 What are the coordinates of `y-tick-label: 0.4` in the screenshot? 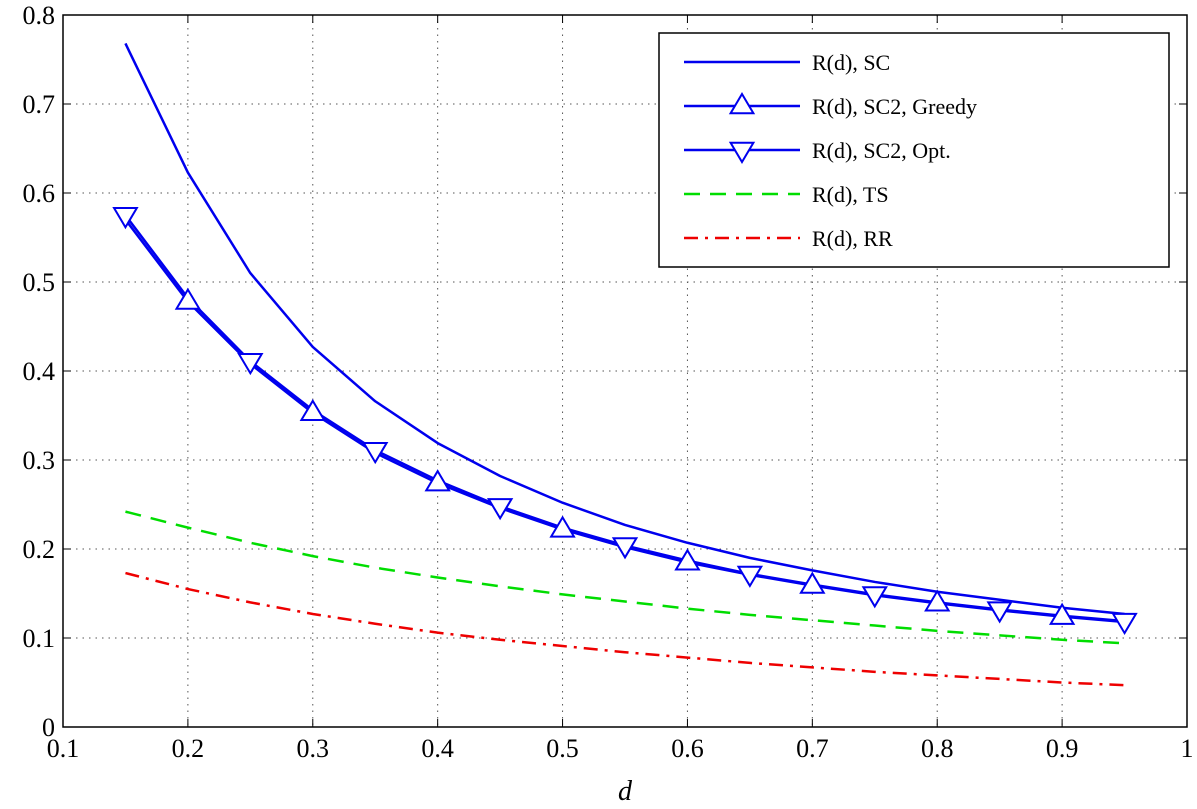 It's located at (39, 371).